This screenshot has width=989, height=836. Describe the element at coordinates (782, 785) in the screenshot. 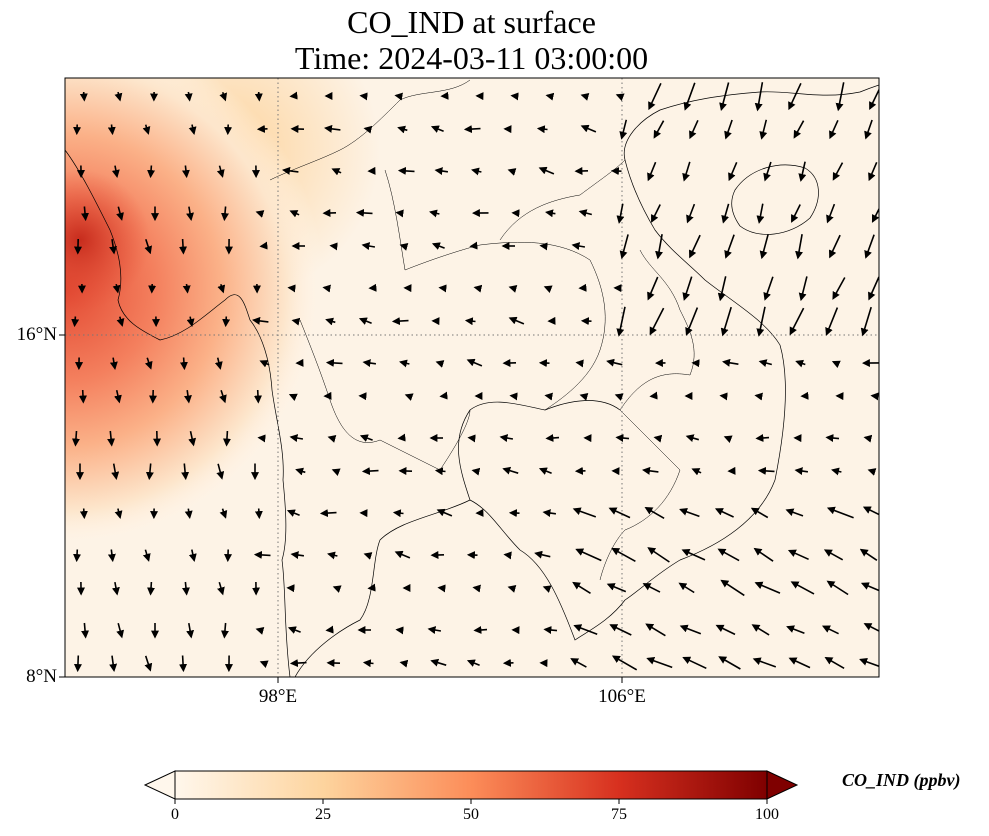

I see `colorbar-extend-max` at that location.